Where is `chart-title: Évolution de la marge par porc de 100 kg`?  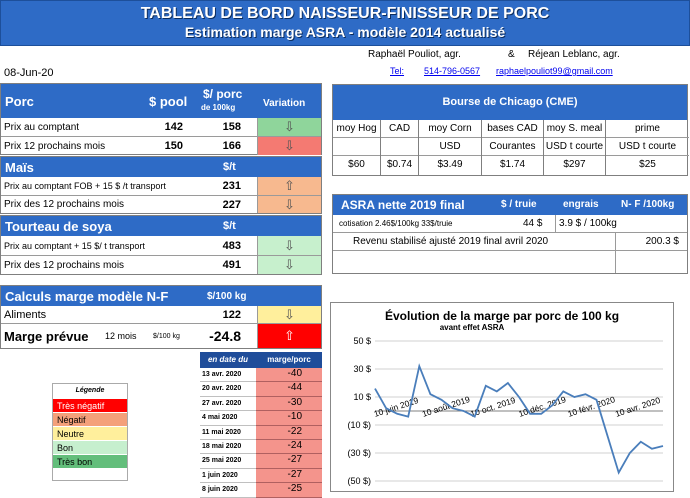 chart-title: Évolution de la marge par porc de 100 kg is located at coordinates (502, 316).